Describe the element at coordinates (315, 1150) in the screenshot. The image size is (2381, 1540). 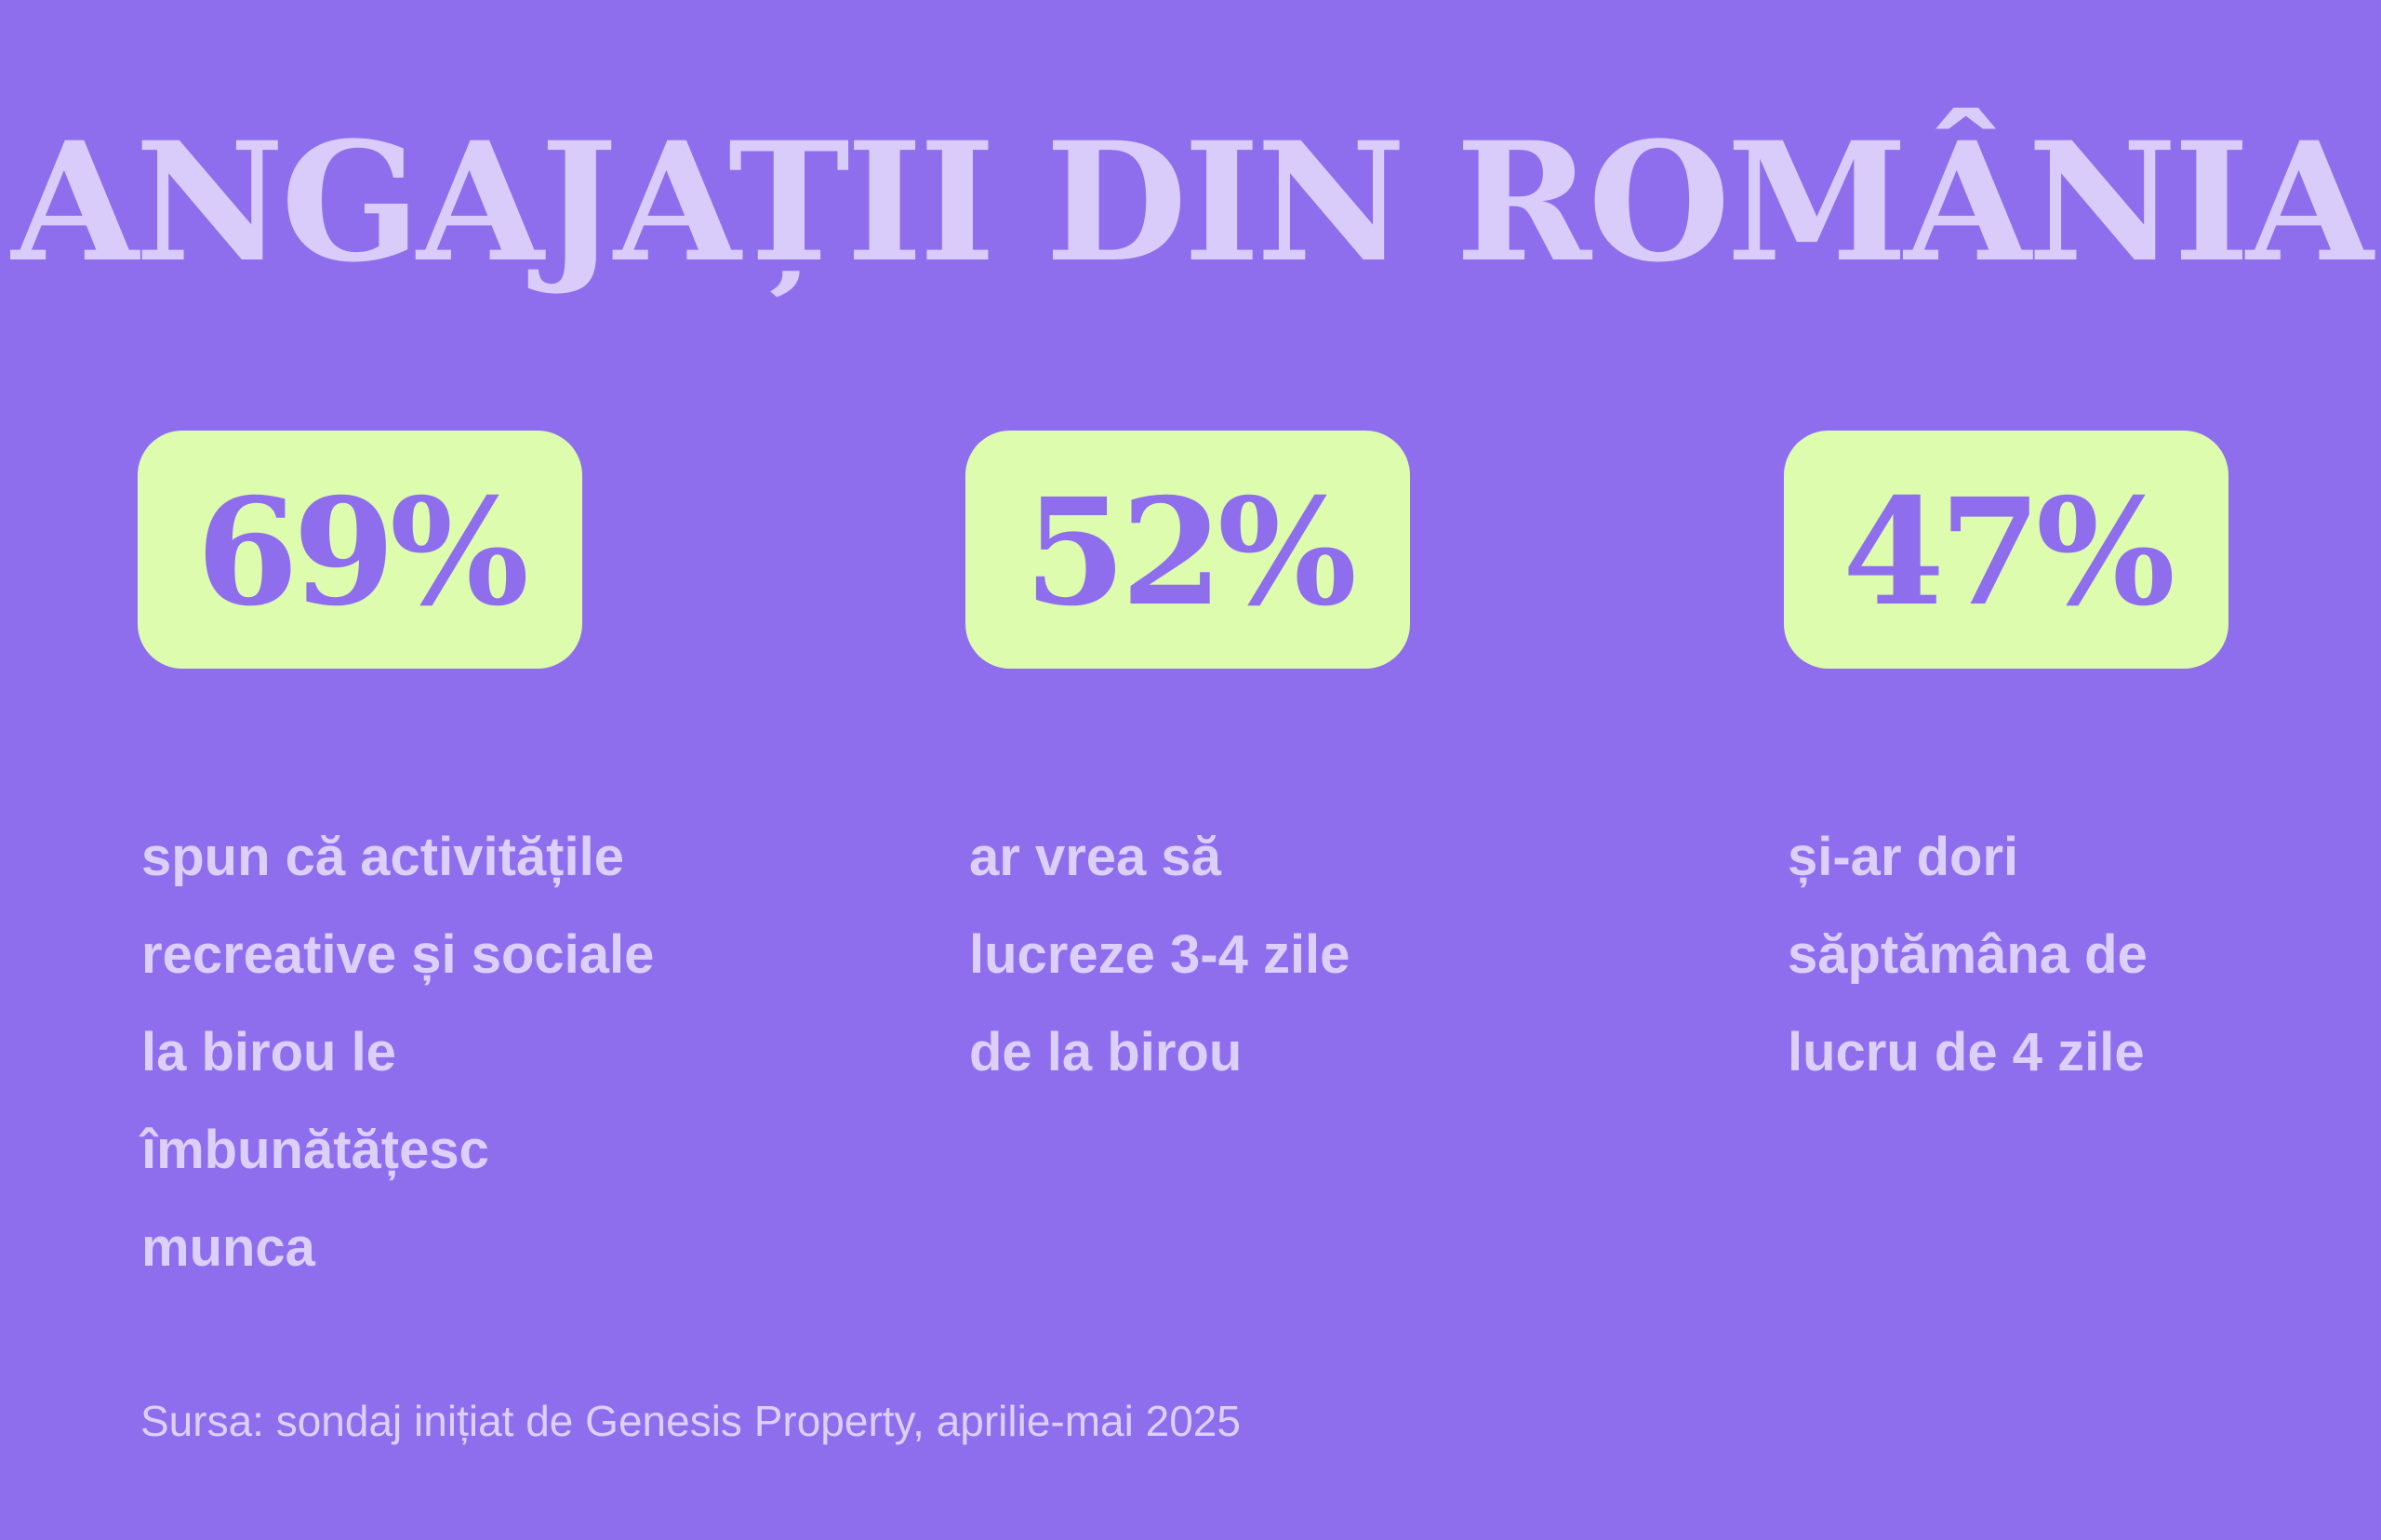
I see `stat-description-line: îmbunătățesc` at that location.